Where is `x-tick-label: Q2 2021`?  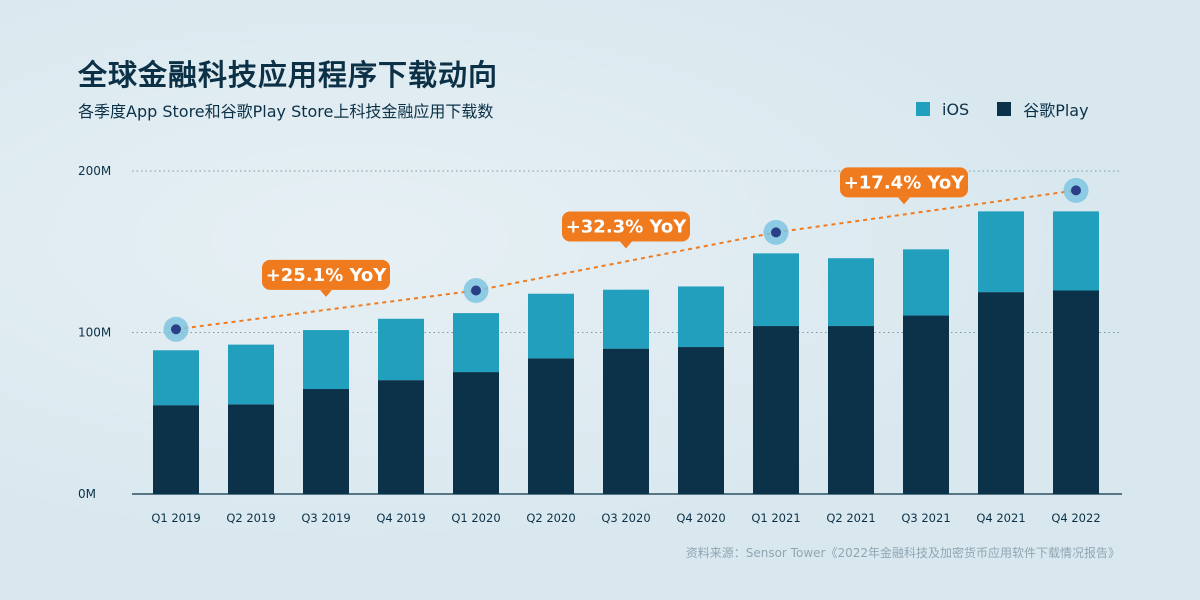
x-tick-label: Q2 2021 is located at coordinates (850, 518).